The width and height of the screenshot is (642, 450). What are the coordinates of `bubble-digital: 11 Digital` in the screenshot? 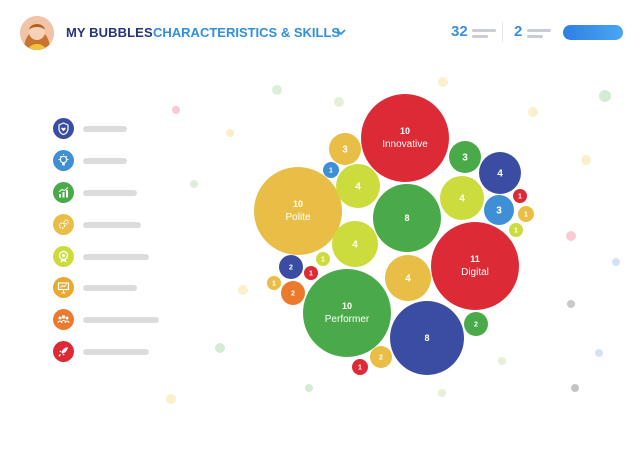 It's located at (475, 266).